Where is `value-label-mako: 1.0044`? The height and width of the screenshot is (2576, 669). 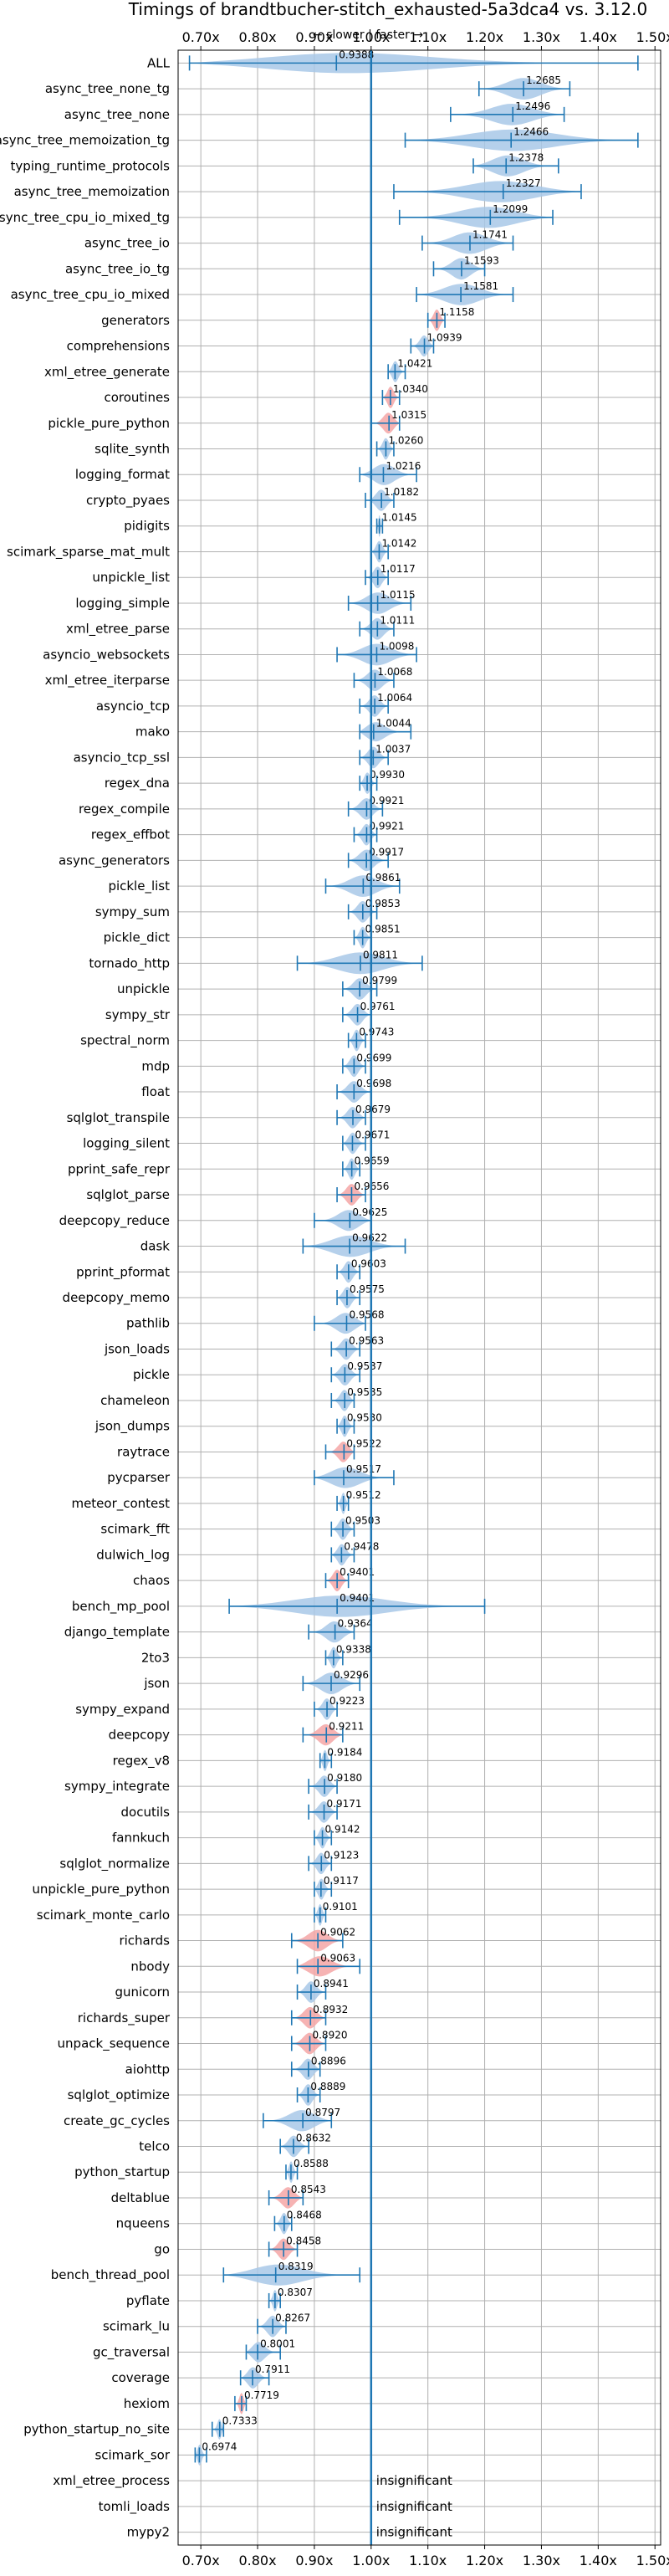
value-label-mako: 1.0044 is located at coordinates (394, 724).